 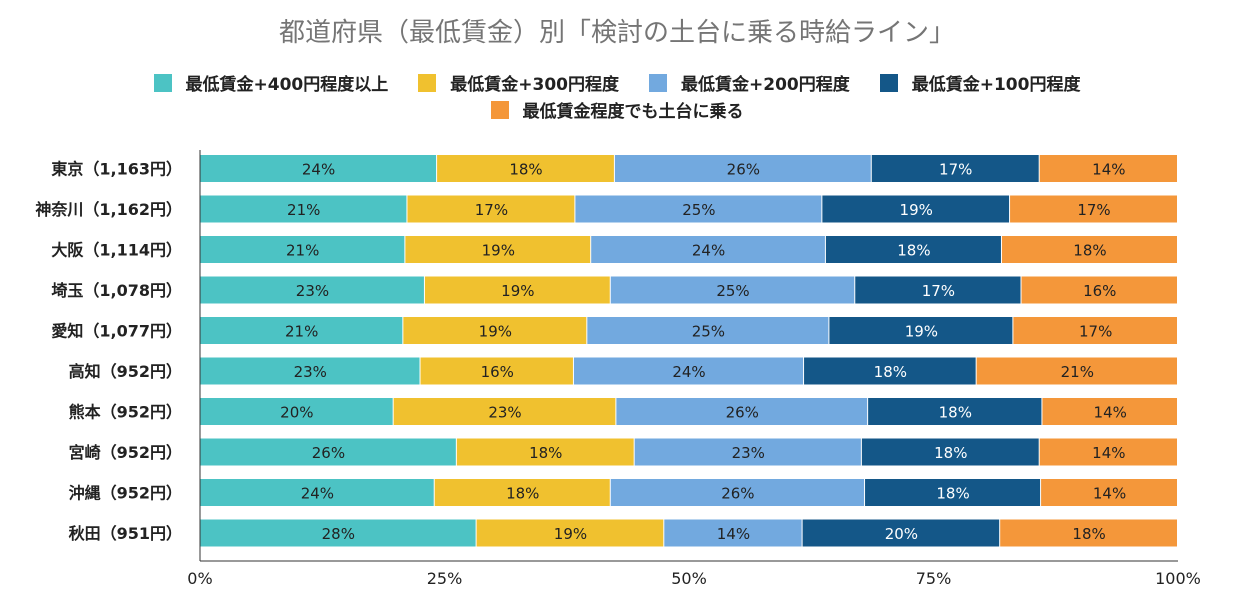 I want to click on legend-label: 最低賃金+100円程度, so click(x=996, y=85).